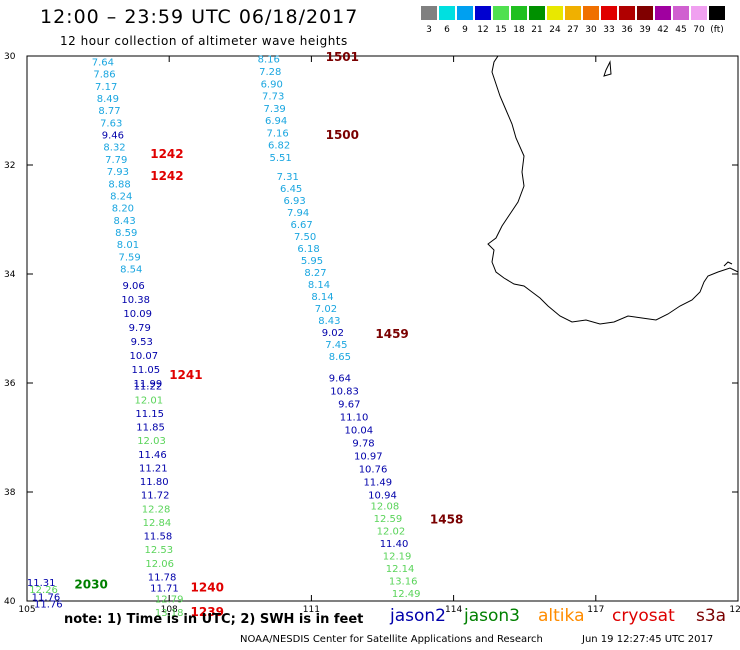 The image size is (740, 650). I want to click on satellite-legend-cryosat: cryosat, so click(643, 616).